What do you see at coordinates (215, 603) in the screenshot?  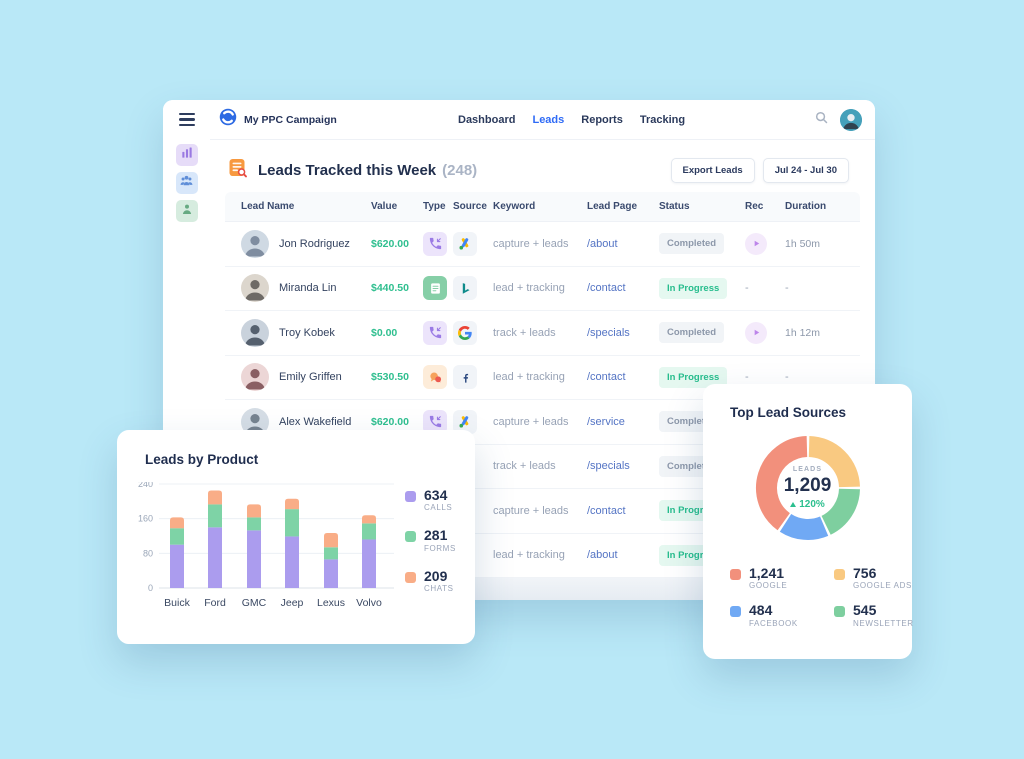 I see `svg-text: Ford` at bounding box center [215, 603].